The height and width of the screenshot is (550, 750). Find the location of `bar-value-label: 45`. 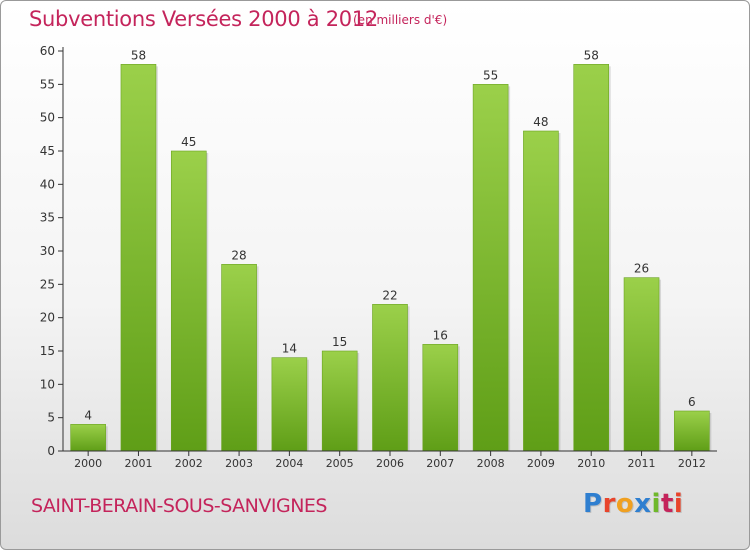

bar-value-label: 45 is located at coordinates (188, 142).